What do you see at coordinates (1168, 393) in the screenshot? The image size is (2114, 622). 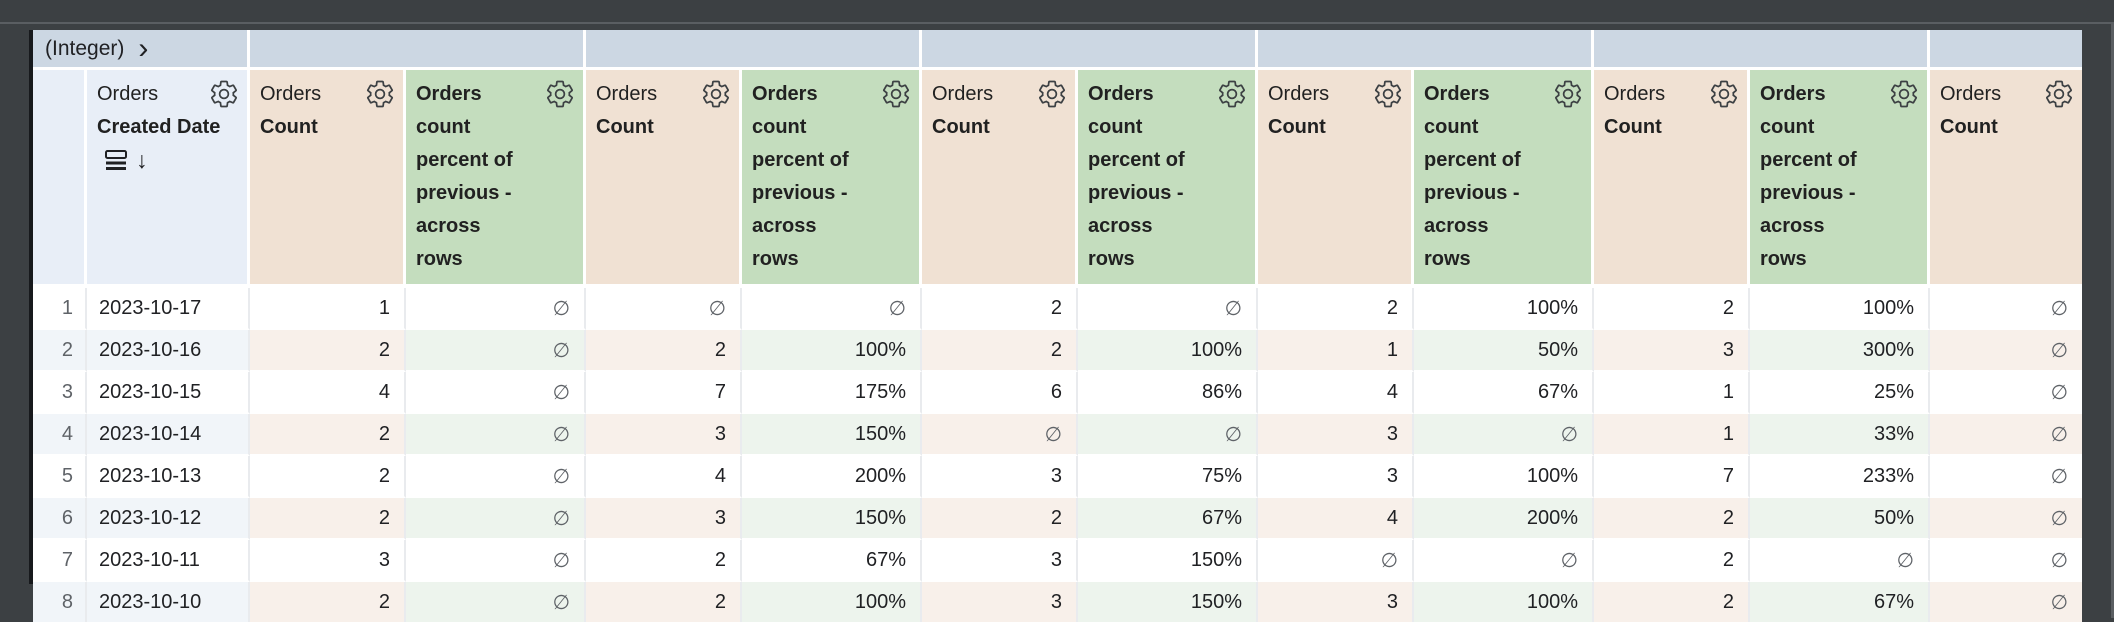 I see `cell-percent: 86%` at bounding box center [1168, 393].